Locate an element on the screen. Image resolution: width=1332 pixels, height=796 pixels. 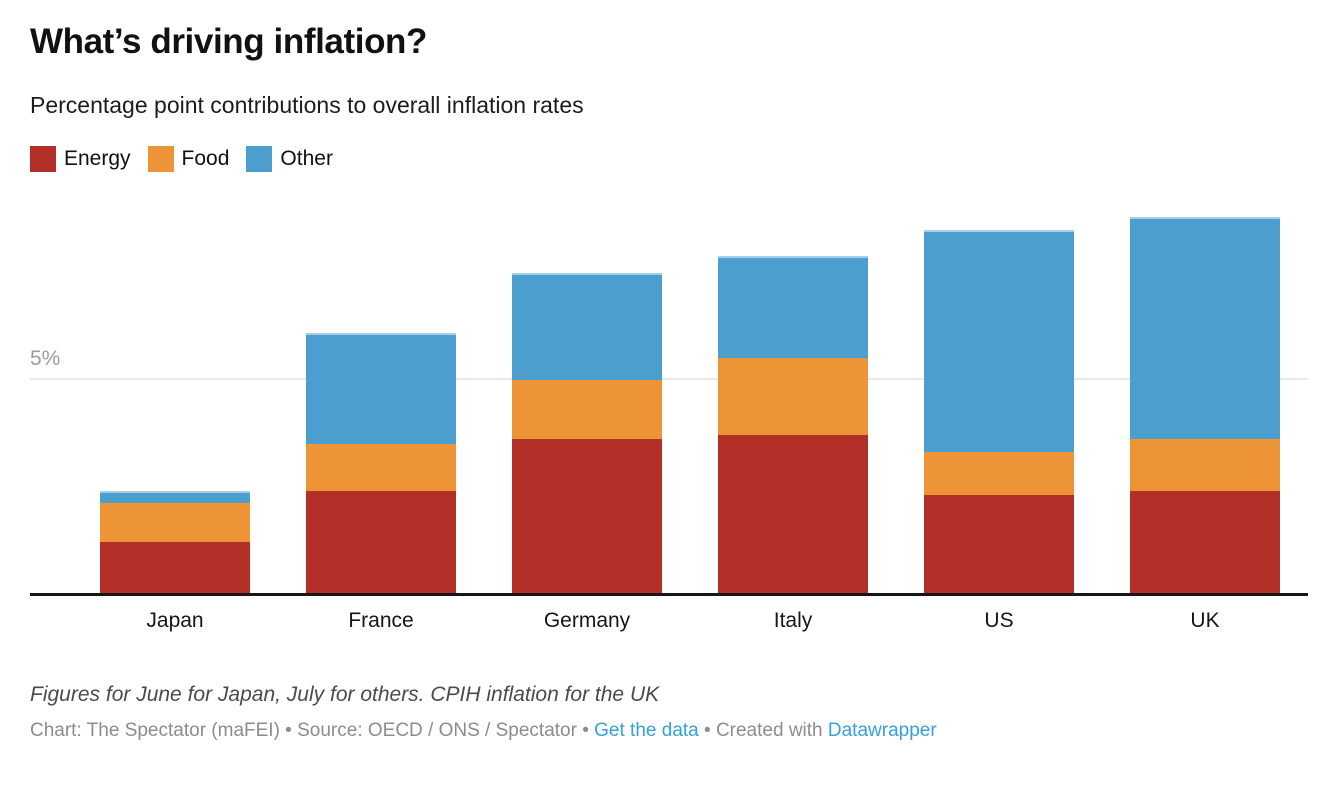
x-axis-label-france: France is located at coordinates (381, 620).